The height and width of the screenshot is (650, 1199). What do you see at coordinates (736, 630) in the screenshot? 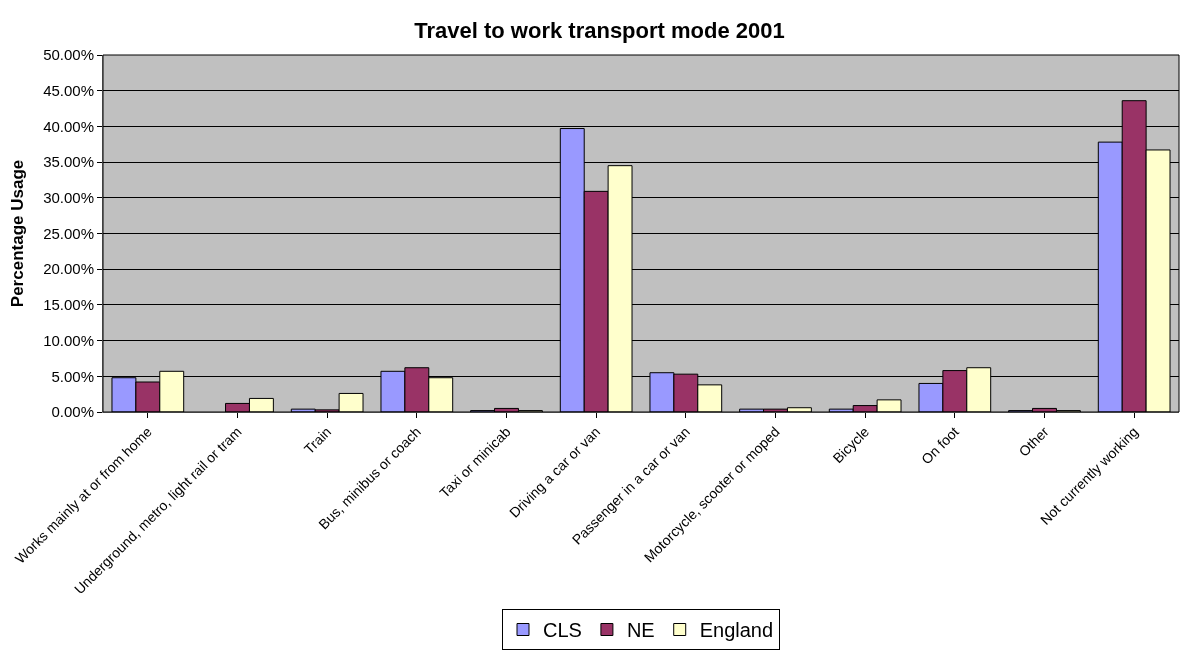
I see `legend-label: England` at bounding box center [736, 630].